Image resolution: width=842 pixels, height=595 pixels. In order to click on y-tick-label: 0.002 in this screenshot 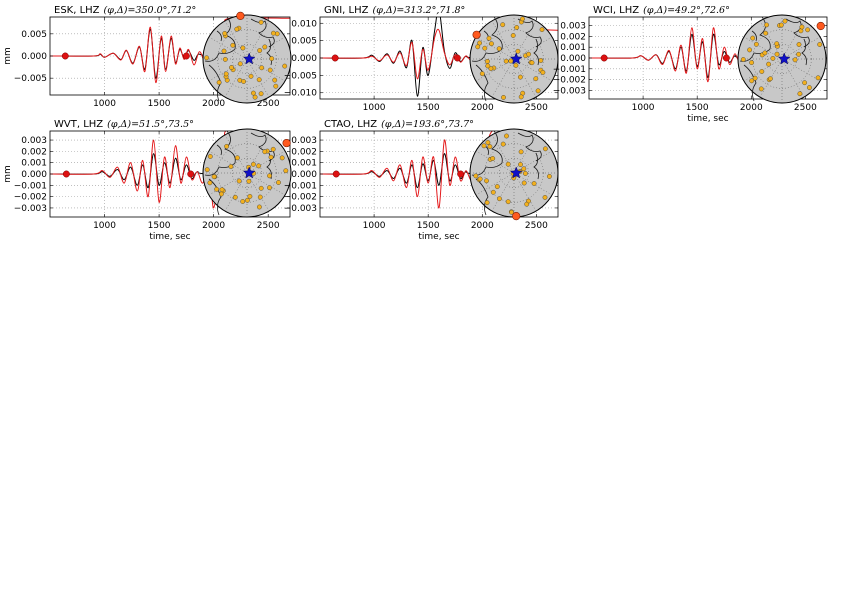, I will do `click(573, 37)`.